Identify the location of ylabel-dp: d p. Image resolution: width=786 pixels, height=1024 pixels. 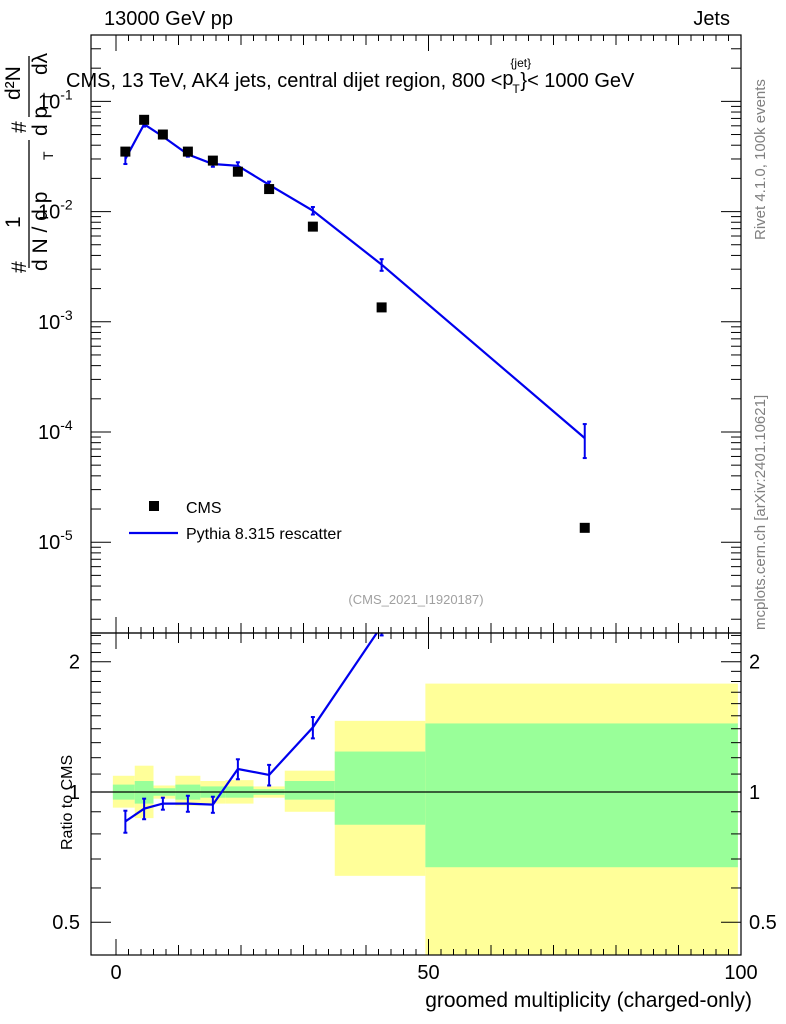
(40, 121).